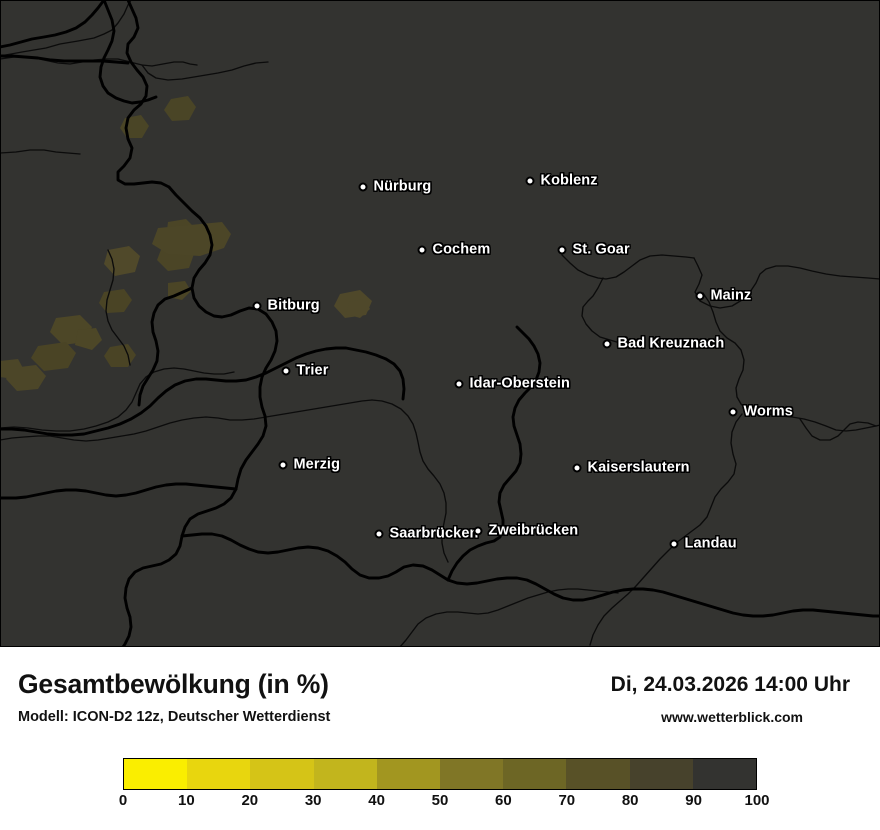  I want to click on city-label: Bitburg, so click(293, 305).